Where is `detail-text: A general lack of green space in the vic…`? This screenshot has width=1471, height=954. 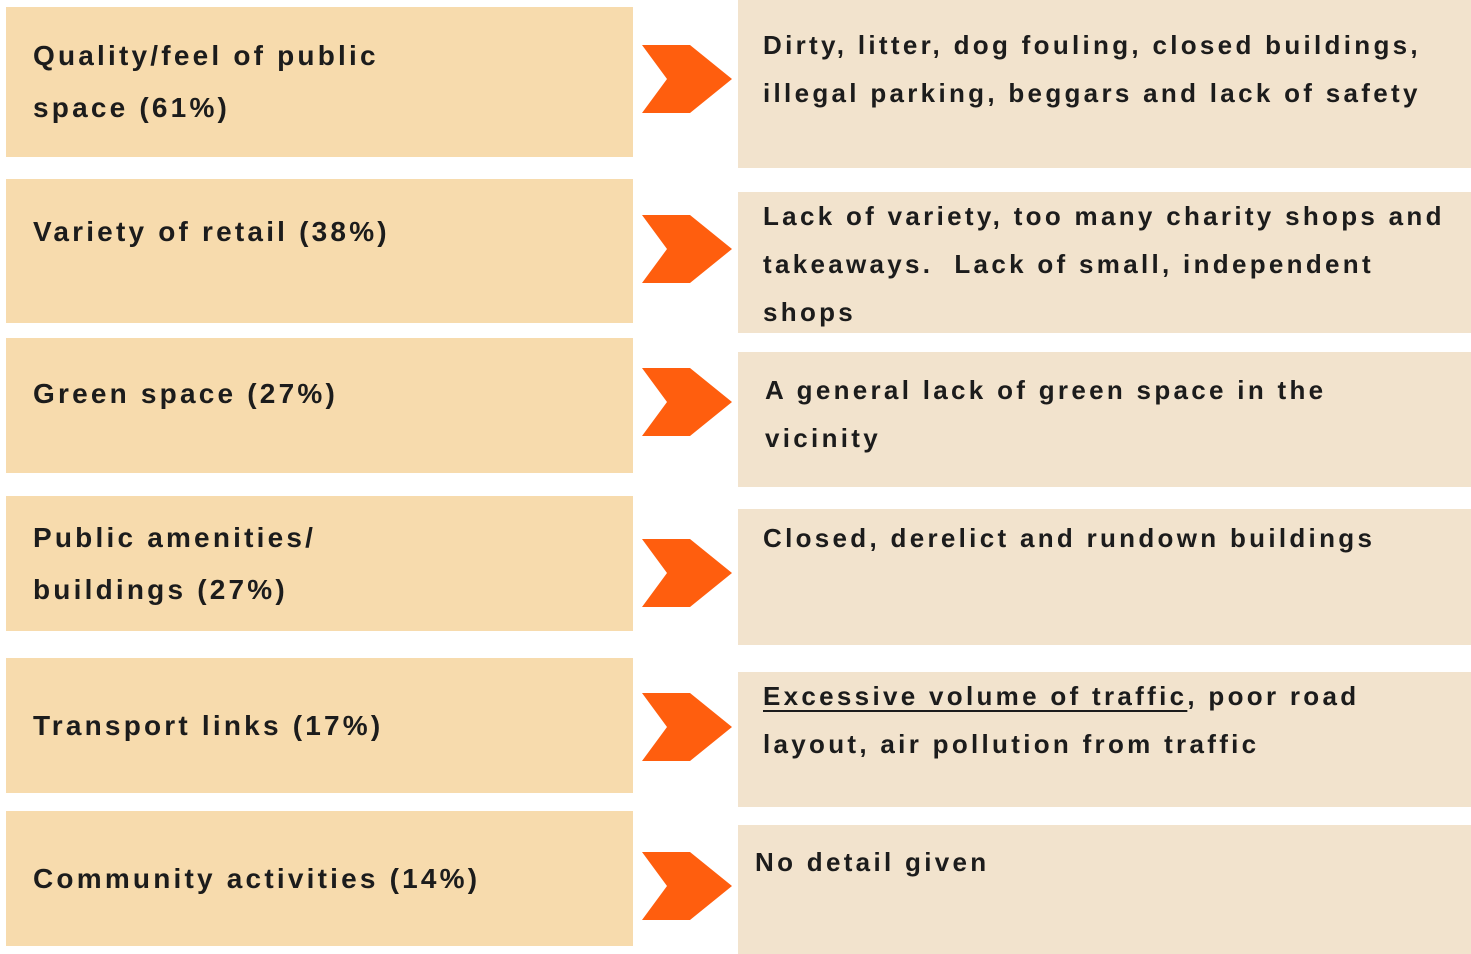 detail-text: A general lack of green space in the vic… is located at coordinates (1108, 414).